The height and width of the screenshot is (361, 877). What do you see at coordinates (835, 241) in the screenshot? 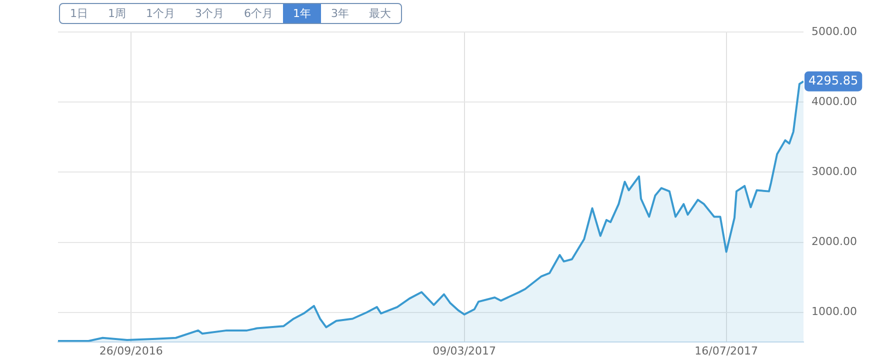
I see `y-tick-label: 2000.00` at bounding box center [835, 241].